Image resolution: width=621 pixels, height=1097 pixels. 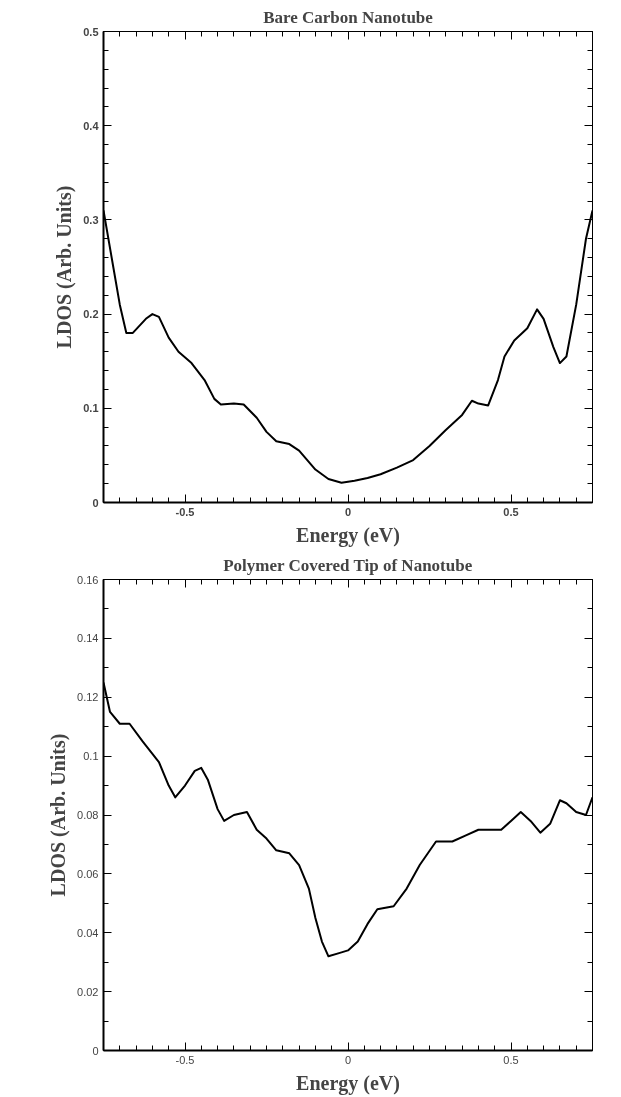 What do you see at coordinates (91, 31) in the screenshot?
I see `y-tick-label: 0.5` at bounding box center [91, 31].